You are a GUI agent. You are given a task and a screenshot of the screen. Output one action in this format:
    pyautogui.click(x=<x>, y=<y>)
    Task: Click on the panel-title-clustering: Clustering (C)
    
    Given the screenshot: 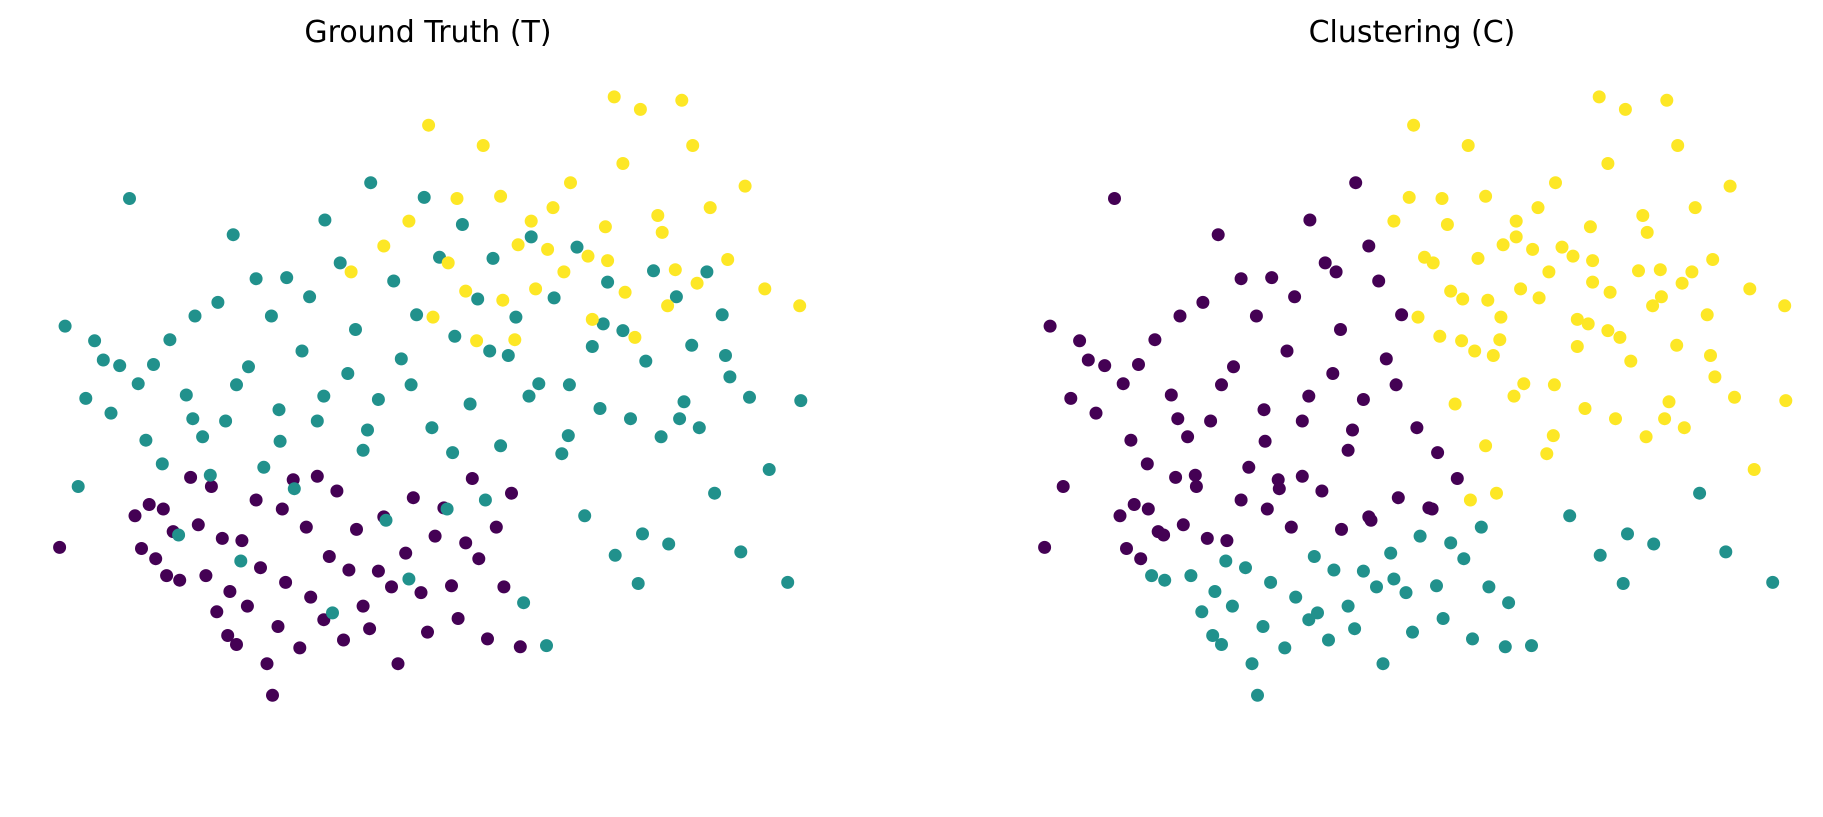 What is the action you would take?
    pyautogui.click(x=1412, y=32)
    